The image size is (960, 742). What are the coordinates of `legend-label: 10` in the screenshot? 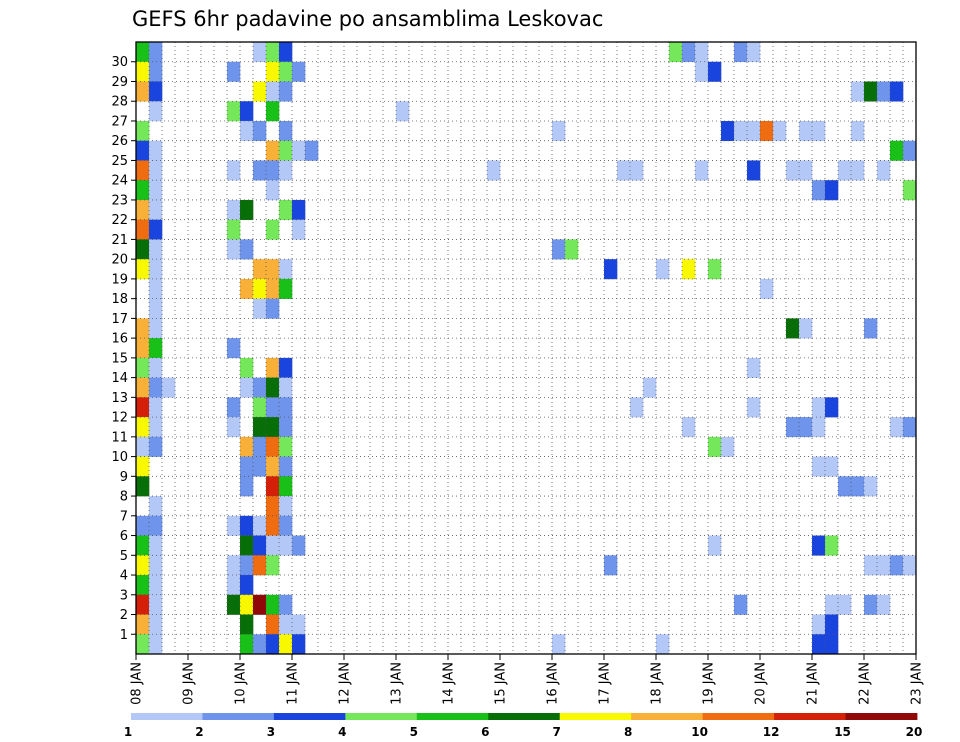 It's located at (699, 732).